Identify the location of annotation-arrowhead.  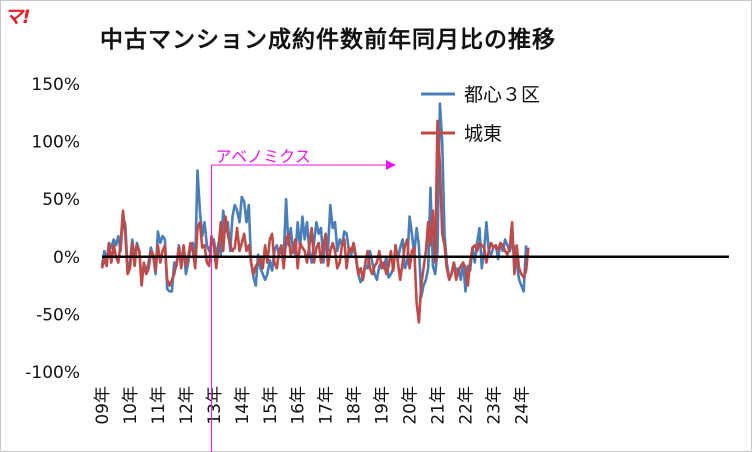
(391, 165).